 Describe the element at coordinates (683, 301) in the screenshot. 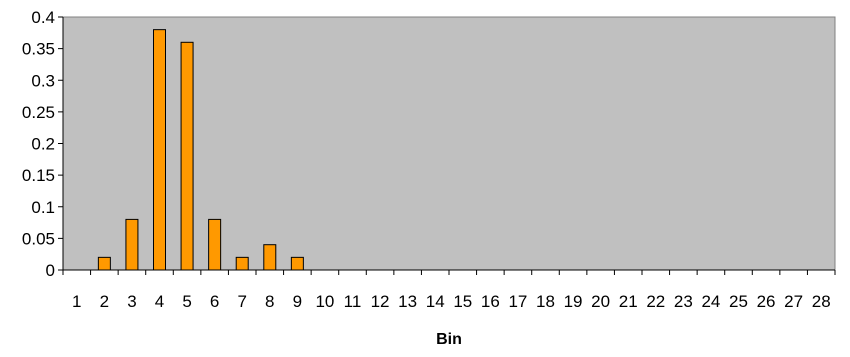

I see `x-tick-label: 23` at that location.